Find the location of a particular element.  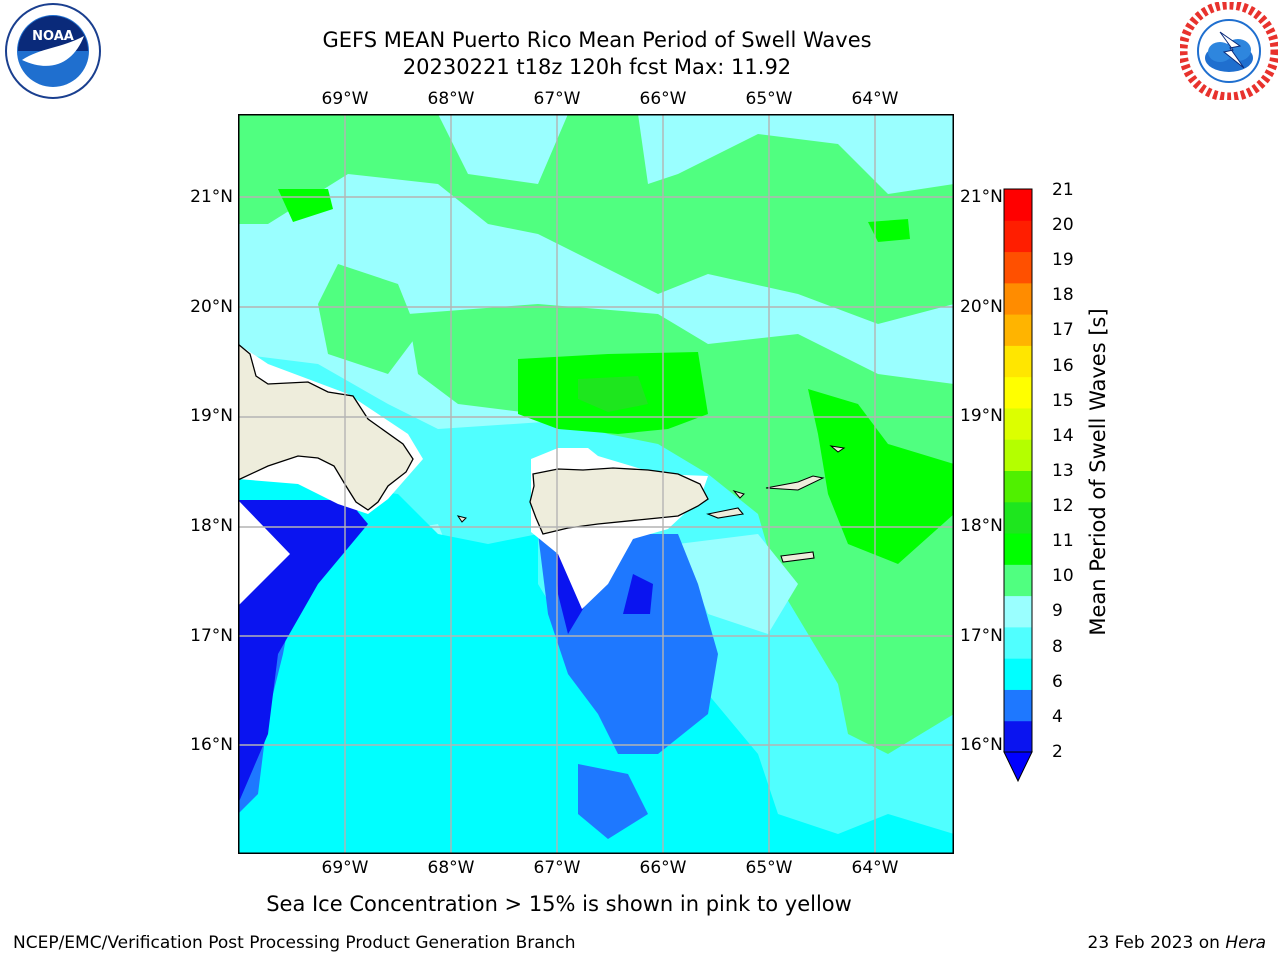

contour-below-2s-small is located at coordinates (638, 594).